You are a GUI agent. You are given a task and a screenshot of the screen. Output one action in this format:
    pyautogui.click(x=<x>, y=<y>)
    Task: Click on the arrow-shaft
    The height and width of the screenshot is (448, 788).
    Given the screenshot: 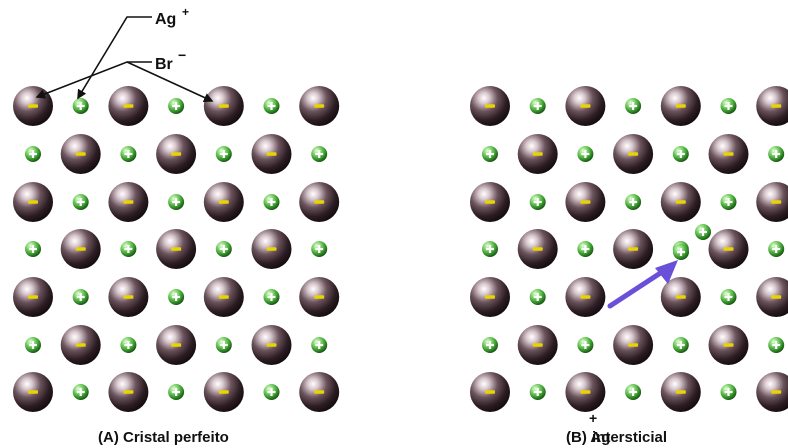 What is the action you would take?
    pyautogui.click(x=636, y=289)
    